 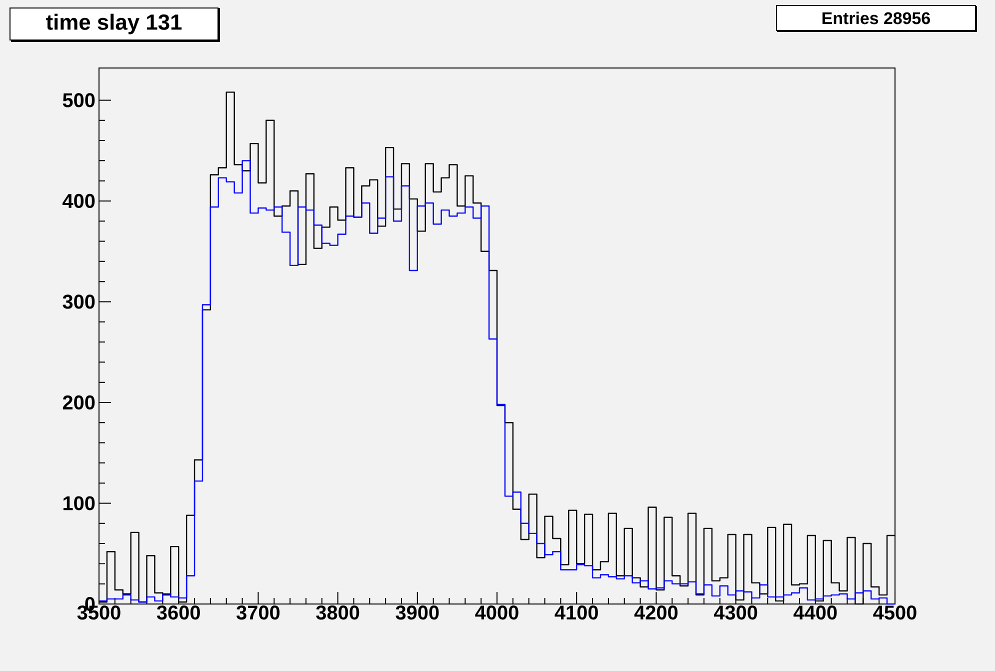 I want to click on x-tick-label: 4400, so click(x=815, y=613).